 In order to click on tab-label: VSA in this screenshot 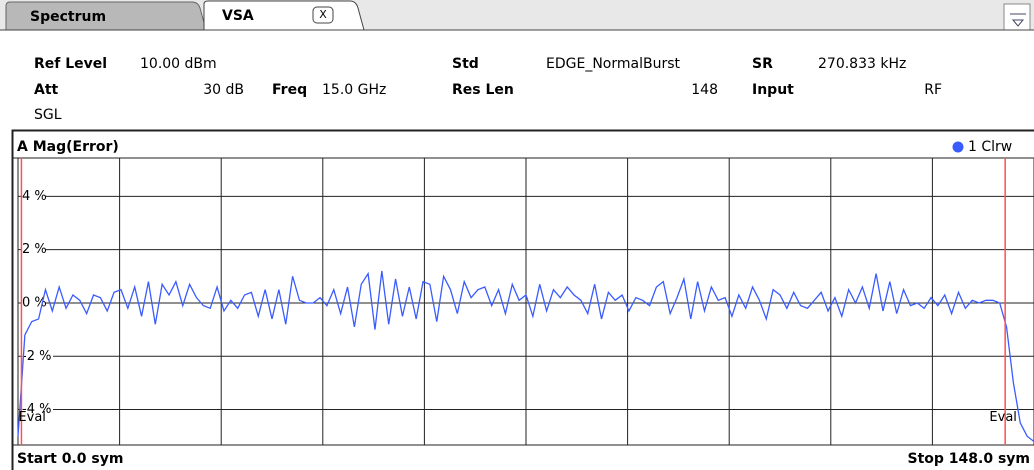, I will do `click(238, 16)`.